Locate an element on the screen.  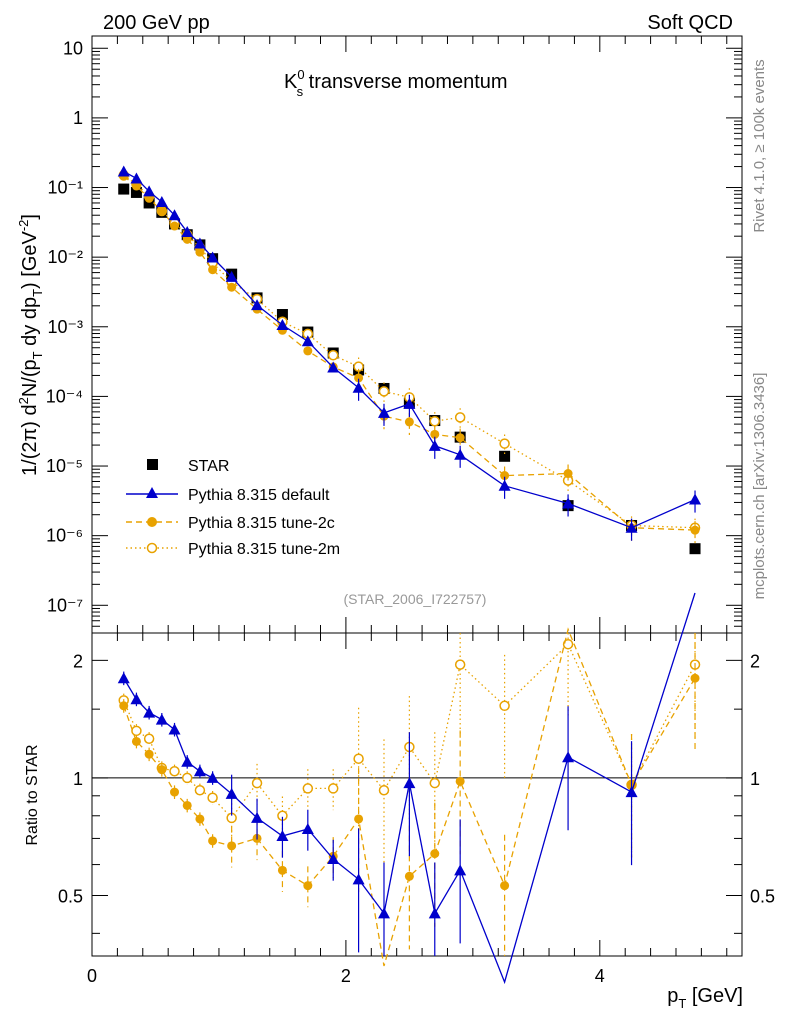
ratio-xtick-label: 0 is located at coordinates (92, 976).